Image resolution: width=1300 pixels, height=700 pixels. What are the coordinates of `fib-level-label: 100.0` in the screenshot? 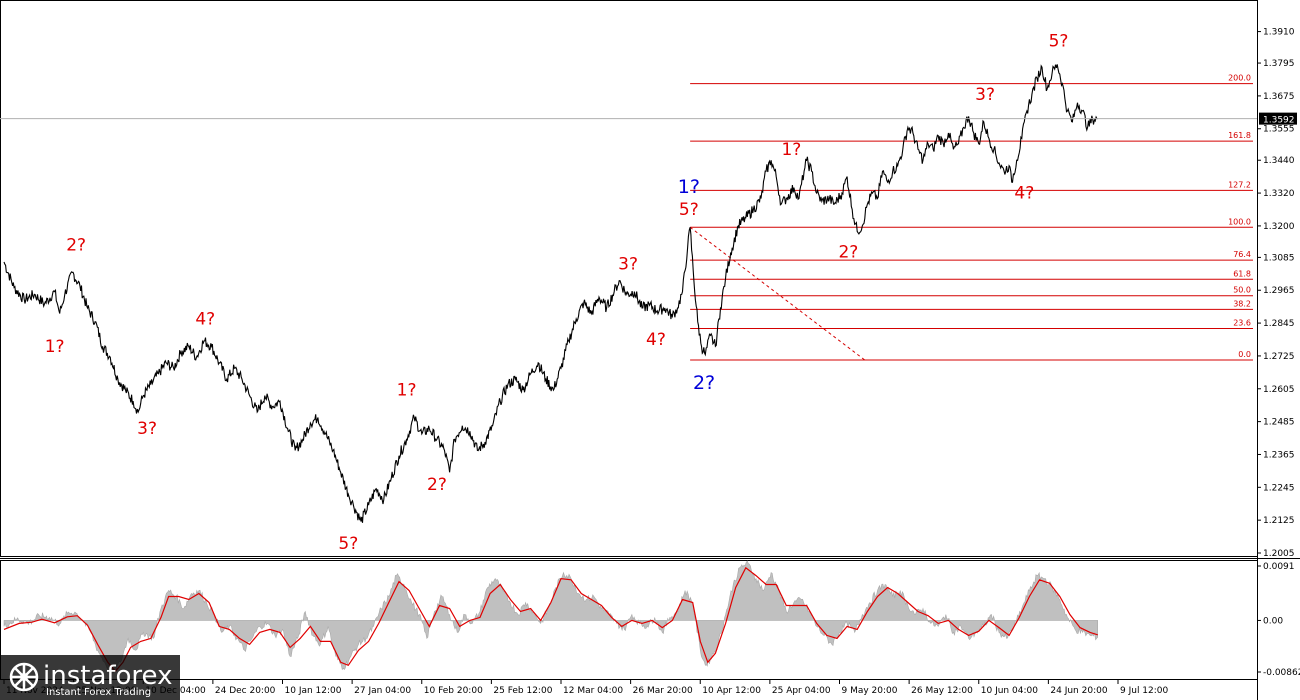 It's located at (1239, 221).